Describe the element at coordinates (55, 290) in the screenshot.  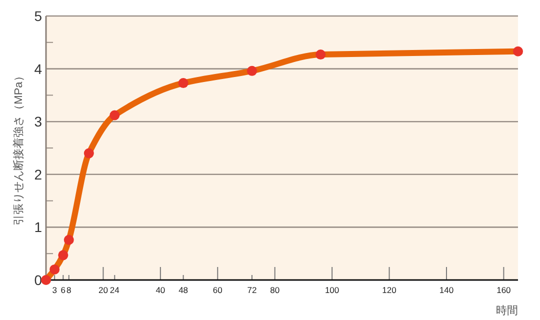
I see `x-tick-label: 3` at that location.